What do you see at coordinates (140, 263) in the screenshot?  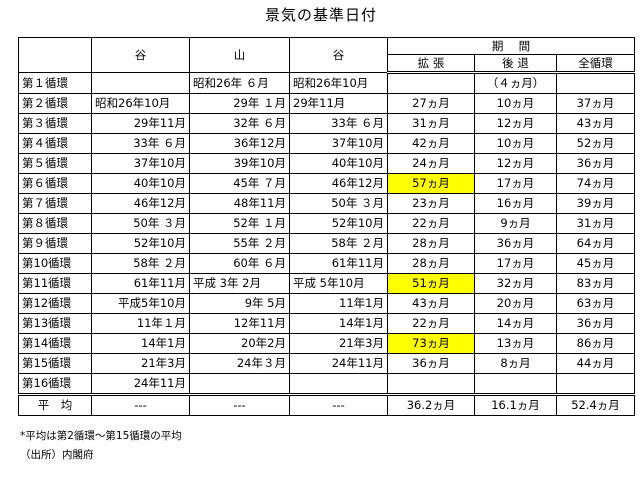 I see `cell-trough: 58年 ２月` at bounding box center [140, 263].